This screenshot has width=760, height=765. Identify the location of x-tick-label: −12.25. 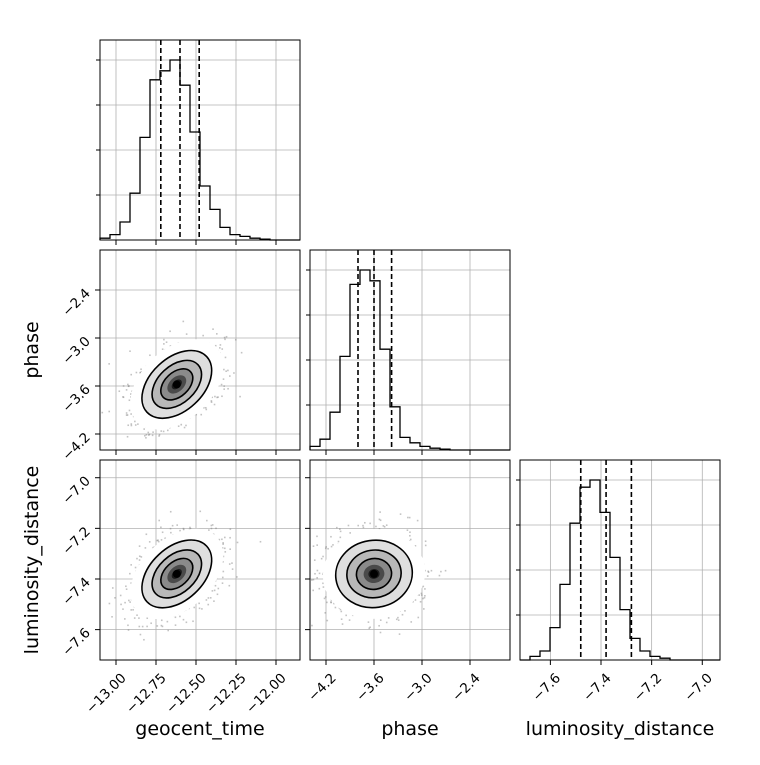
(226, 693).